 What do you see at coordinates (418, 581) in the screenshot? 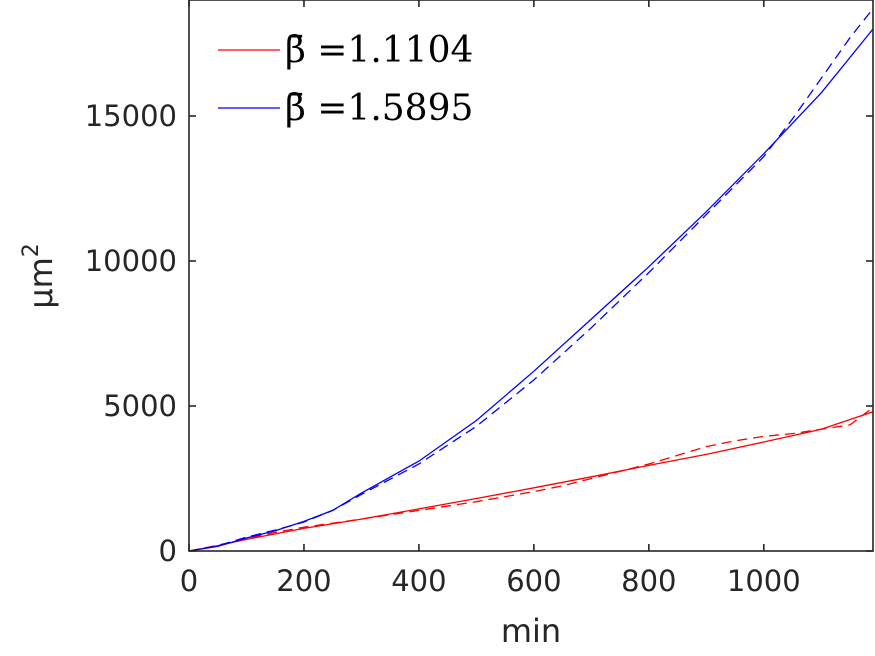
I see `x-tick-label-2: 400` at bounding box center [418, 581].